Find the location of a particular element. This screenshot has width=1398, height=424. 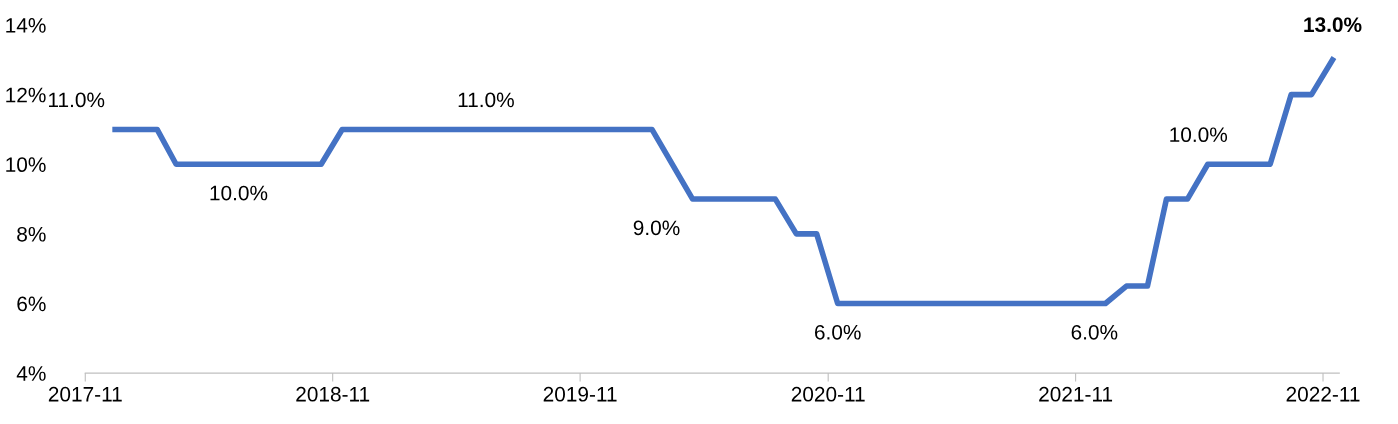

x-tick-label: 2017-11 is located at coordinates (85, 394).